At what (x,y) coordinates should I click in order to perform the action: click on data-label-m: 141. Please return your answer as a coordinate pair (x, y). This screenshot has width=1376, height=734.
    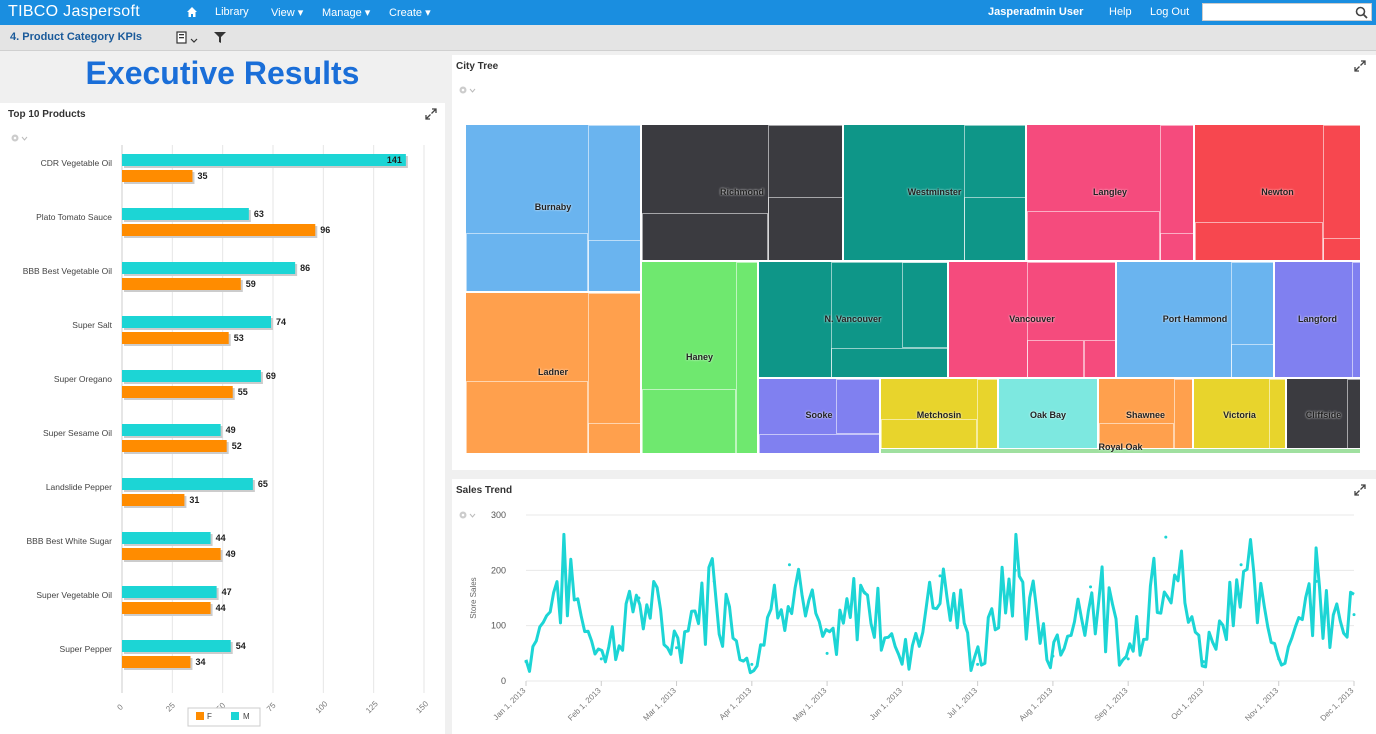
    Looking at the image, I should click on (394, 160).